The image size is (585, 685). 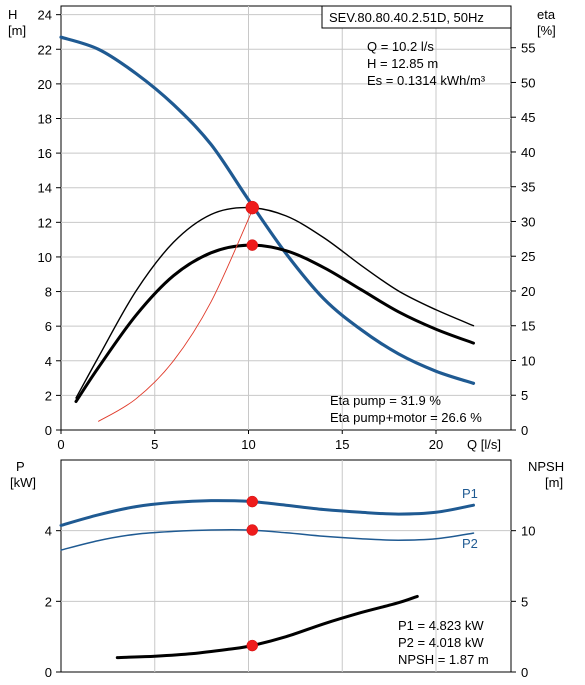 What do you see at coordinates (248, 444) in the screenshot?
I see `x-tick-label: 10` at bounding box center [248, 444].